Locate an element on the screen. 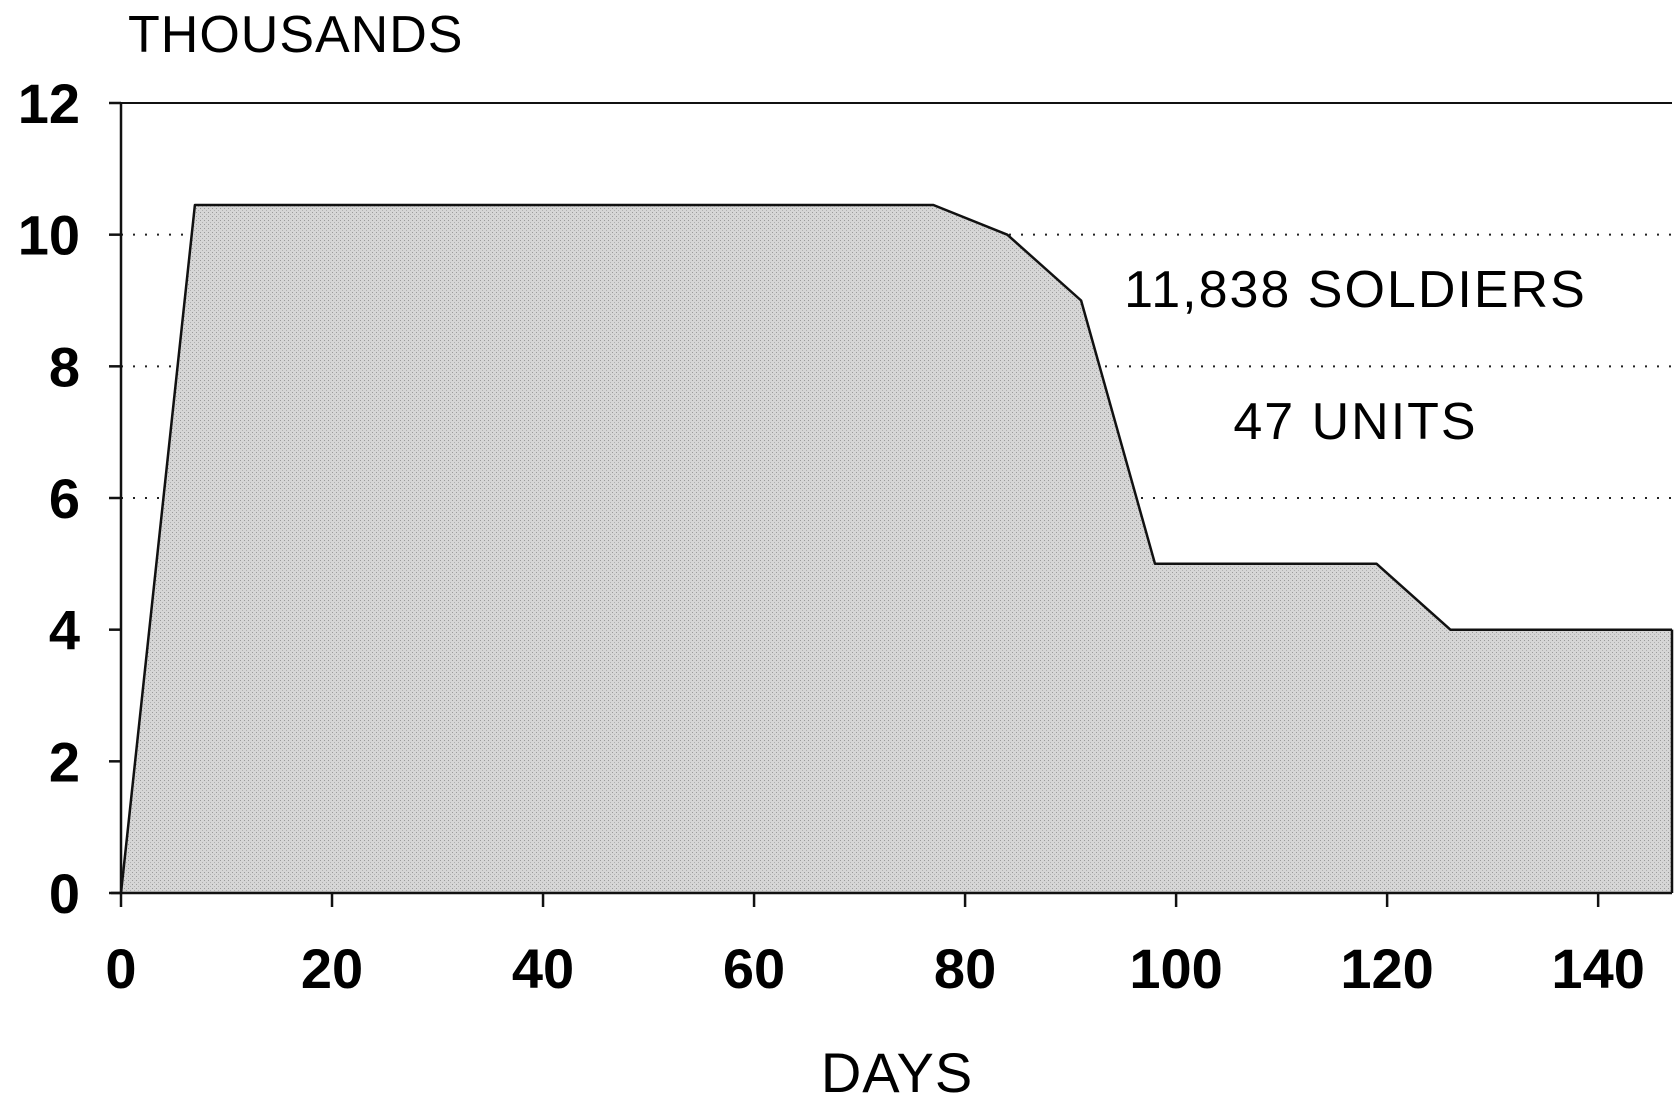  y-tick-labels: 0 2 4 6 8 10 12 is located at coordinates (69, 498).